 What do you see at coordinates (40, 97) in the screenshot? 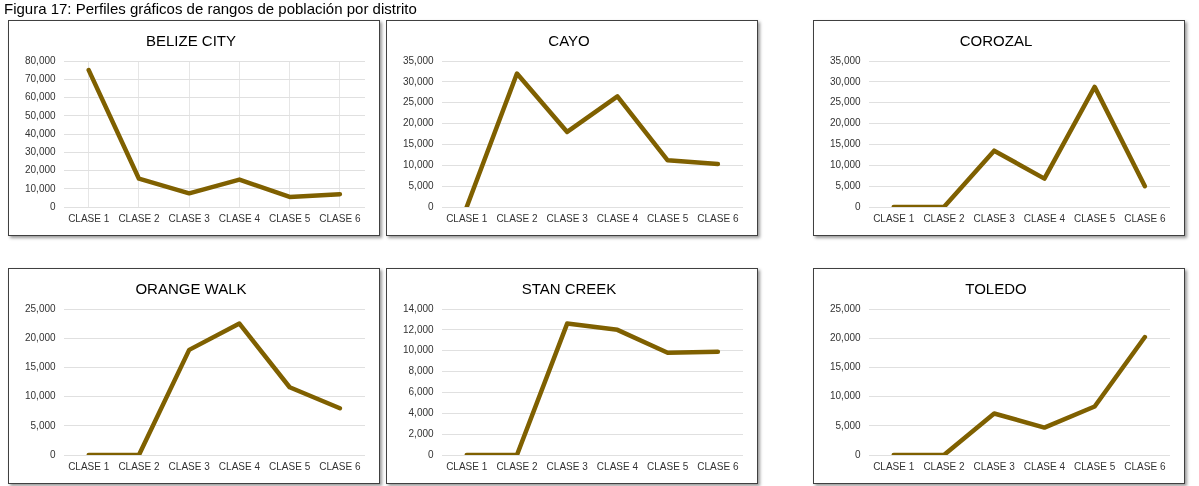
I see `y-tick-label: 60,000` at bounding box center [40, 97].